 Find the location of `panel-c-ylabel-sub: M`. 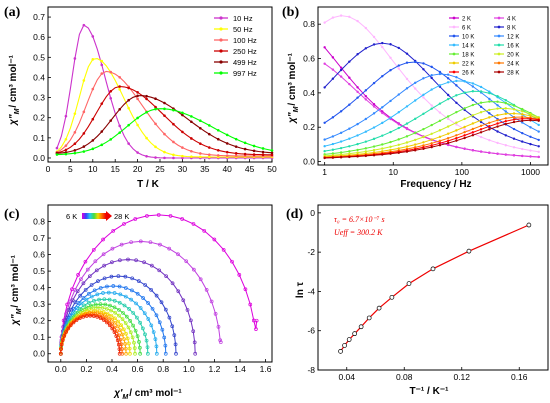

panel-c-ylabel-sub: M is located at coordinates (19, 311).